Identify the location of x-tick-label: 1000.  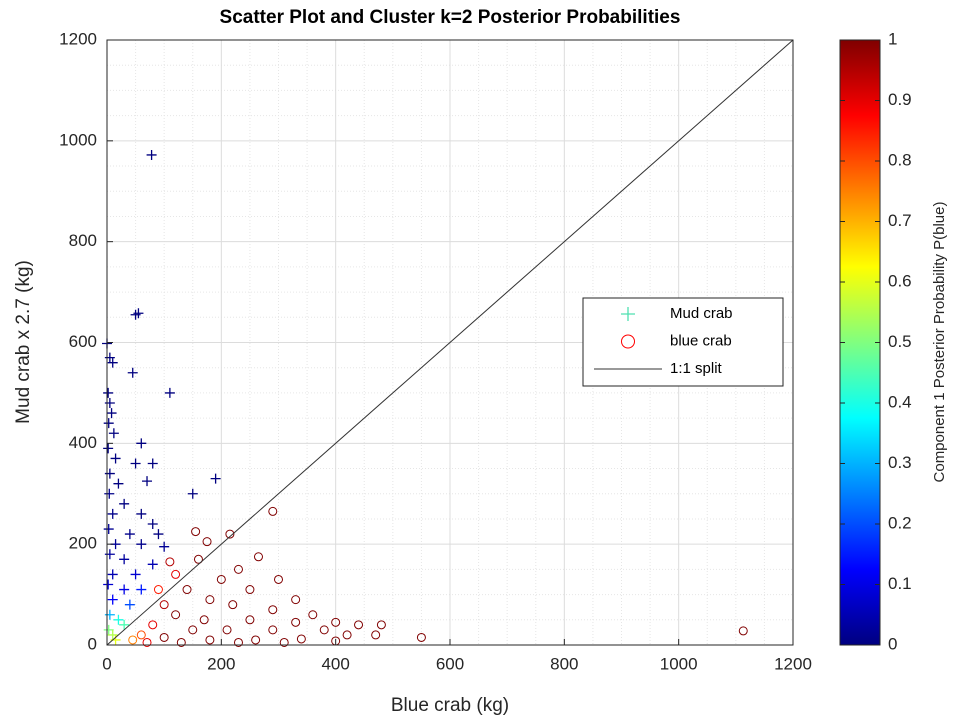
(679, 663).